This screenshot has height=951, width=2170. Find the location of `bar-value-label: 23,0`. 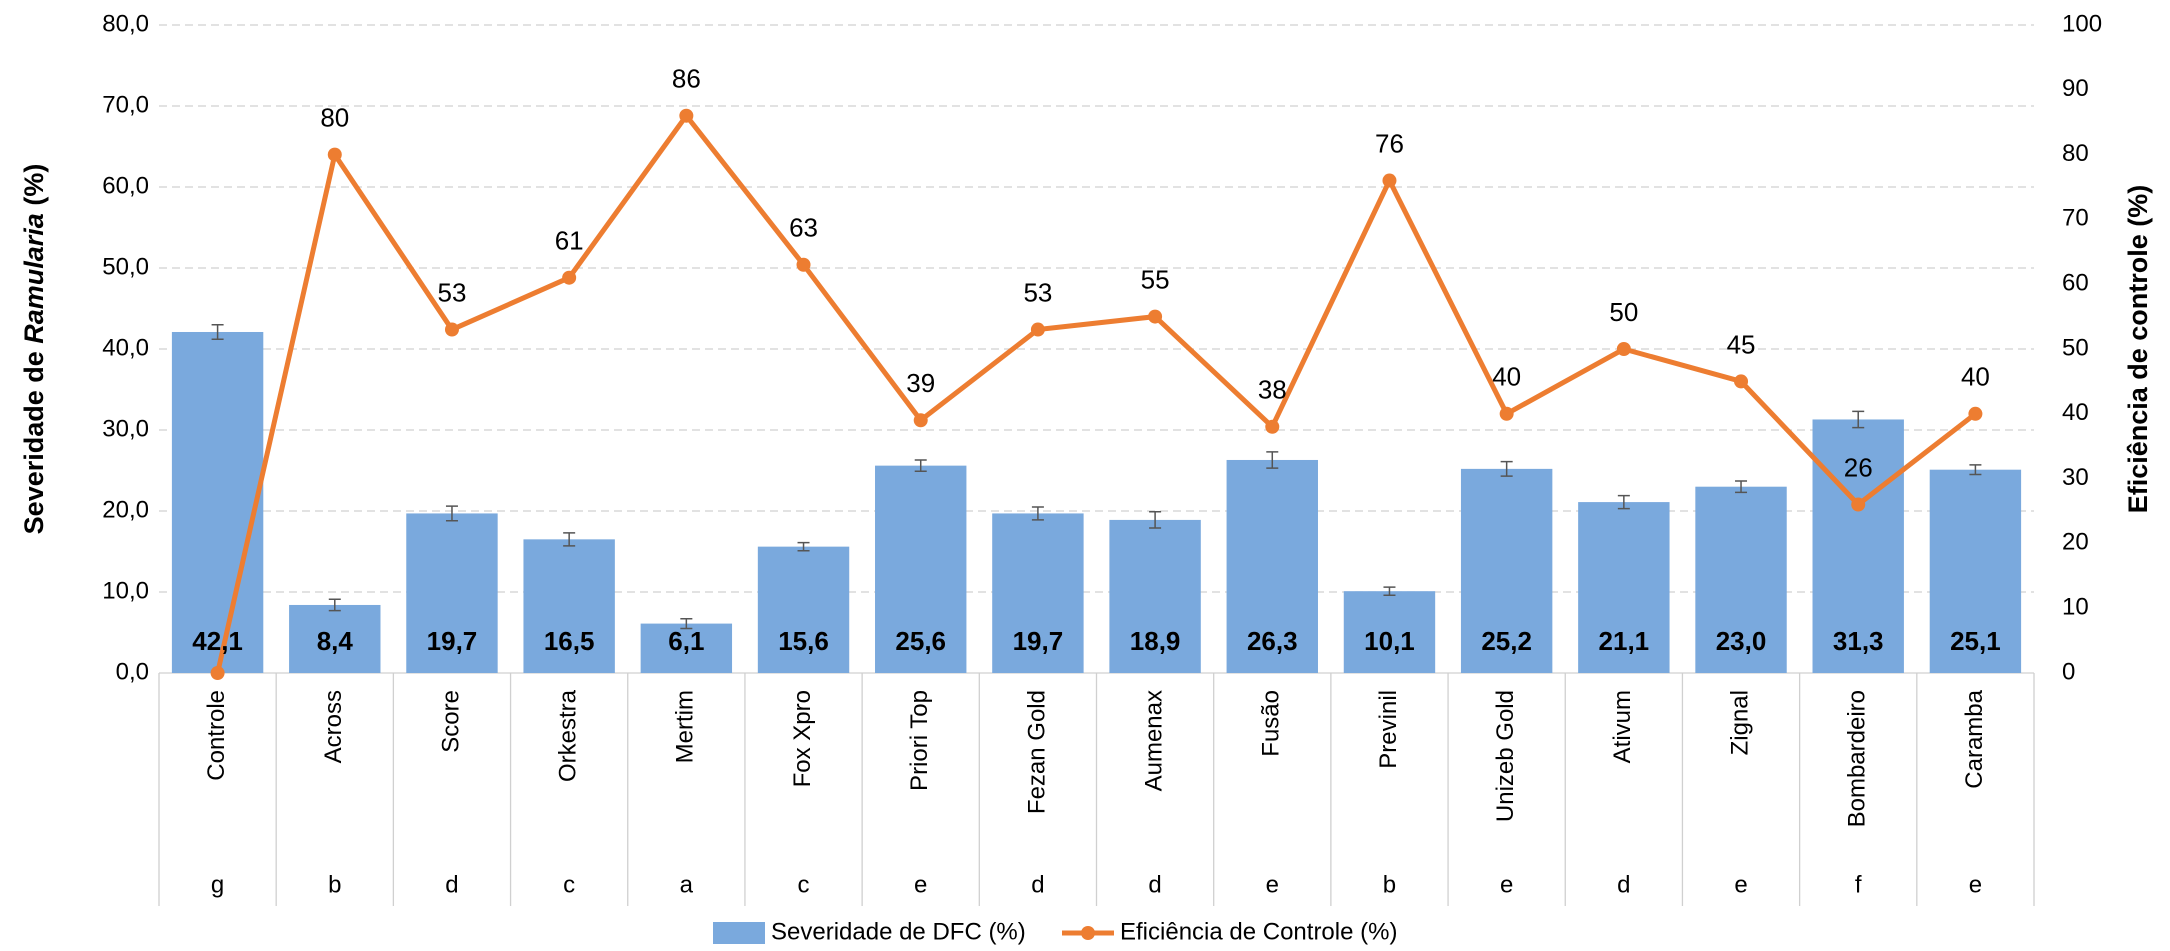

bar-value-label: 23,0 is located at coordinates (1741, 641).